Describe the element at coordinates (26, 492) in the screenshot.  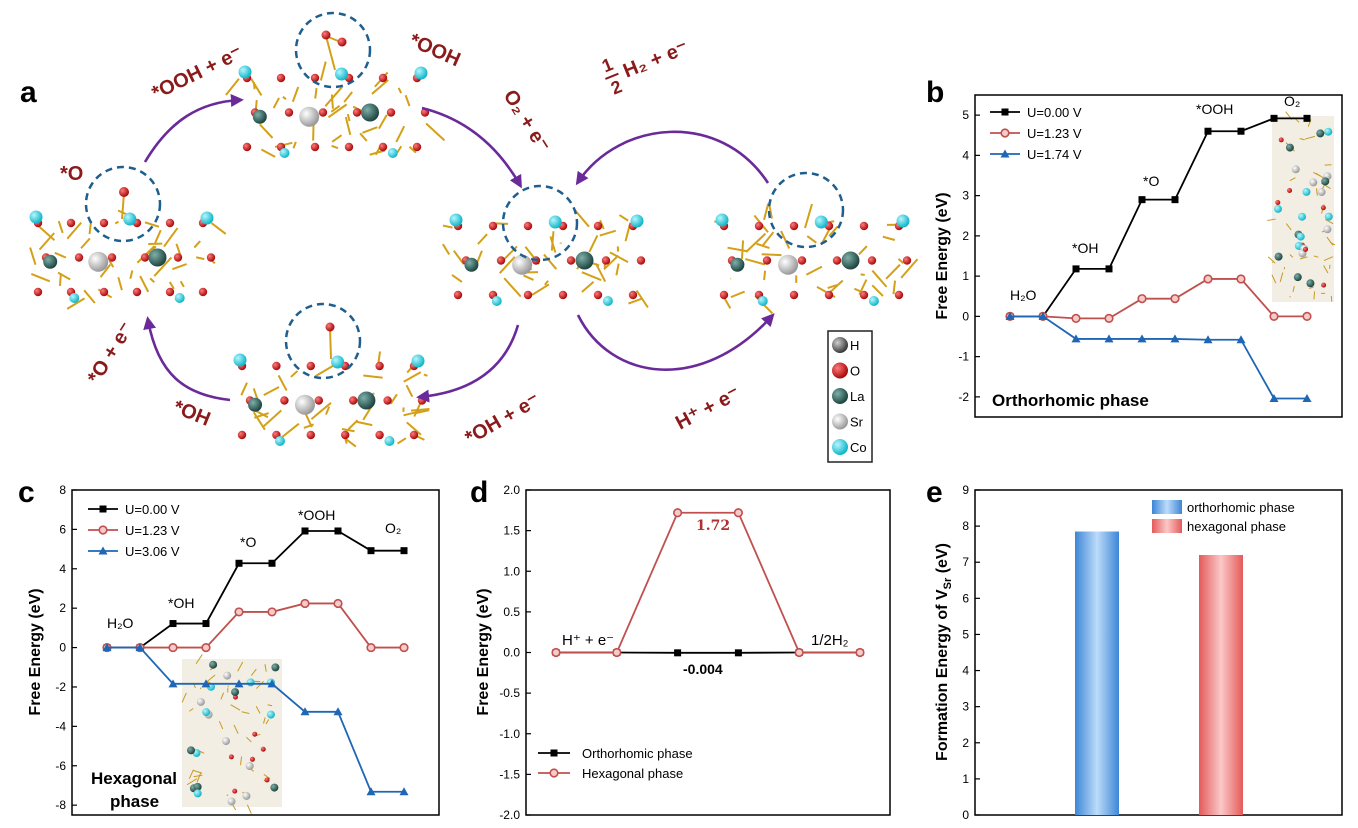
I see `panel-label-c: c` at that location.